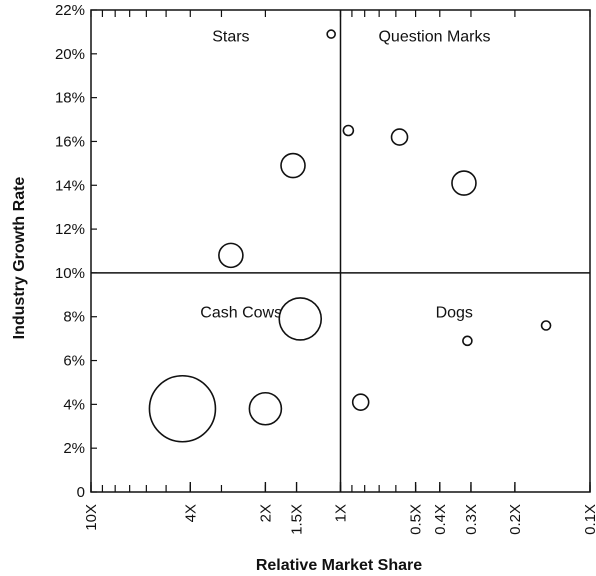  Describe the element at coordinates (70, 229) in the screenshot. I see `y-tick-label: 12%` at that location.